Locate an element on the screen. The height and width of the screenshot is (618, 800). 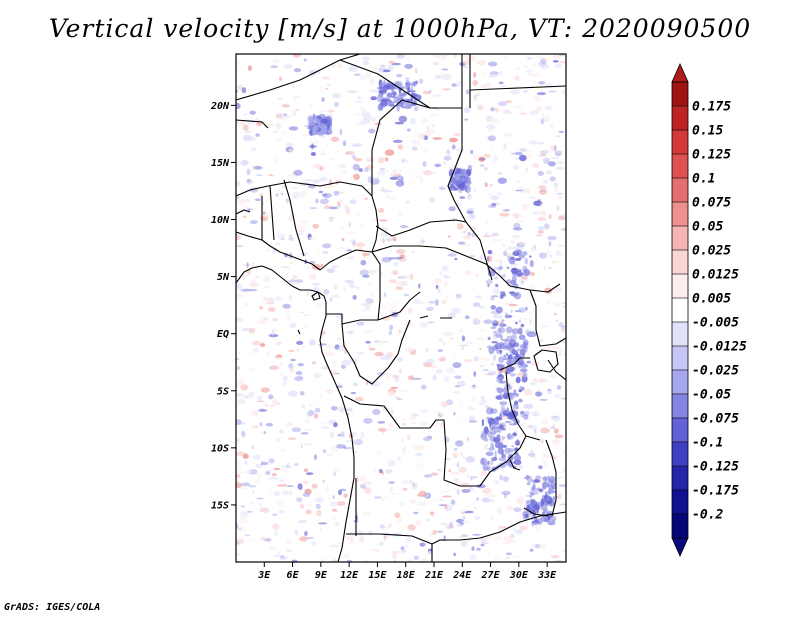
colorbar-label: -0.175 is located at coordinates (715, 491).